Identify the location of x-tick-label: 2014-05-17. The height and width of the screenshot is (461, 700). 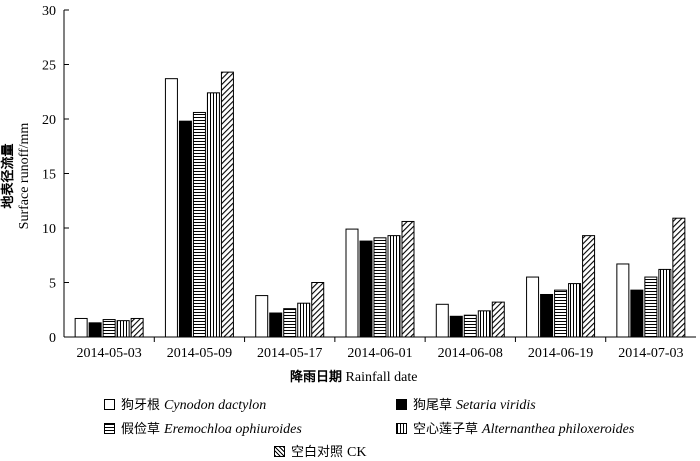
(289, 353).